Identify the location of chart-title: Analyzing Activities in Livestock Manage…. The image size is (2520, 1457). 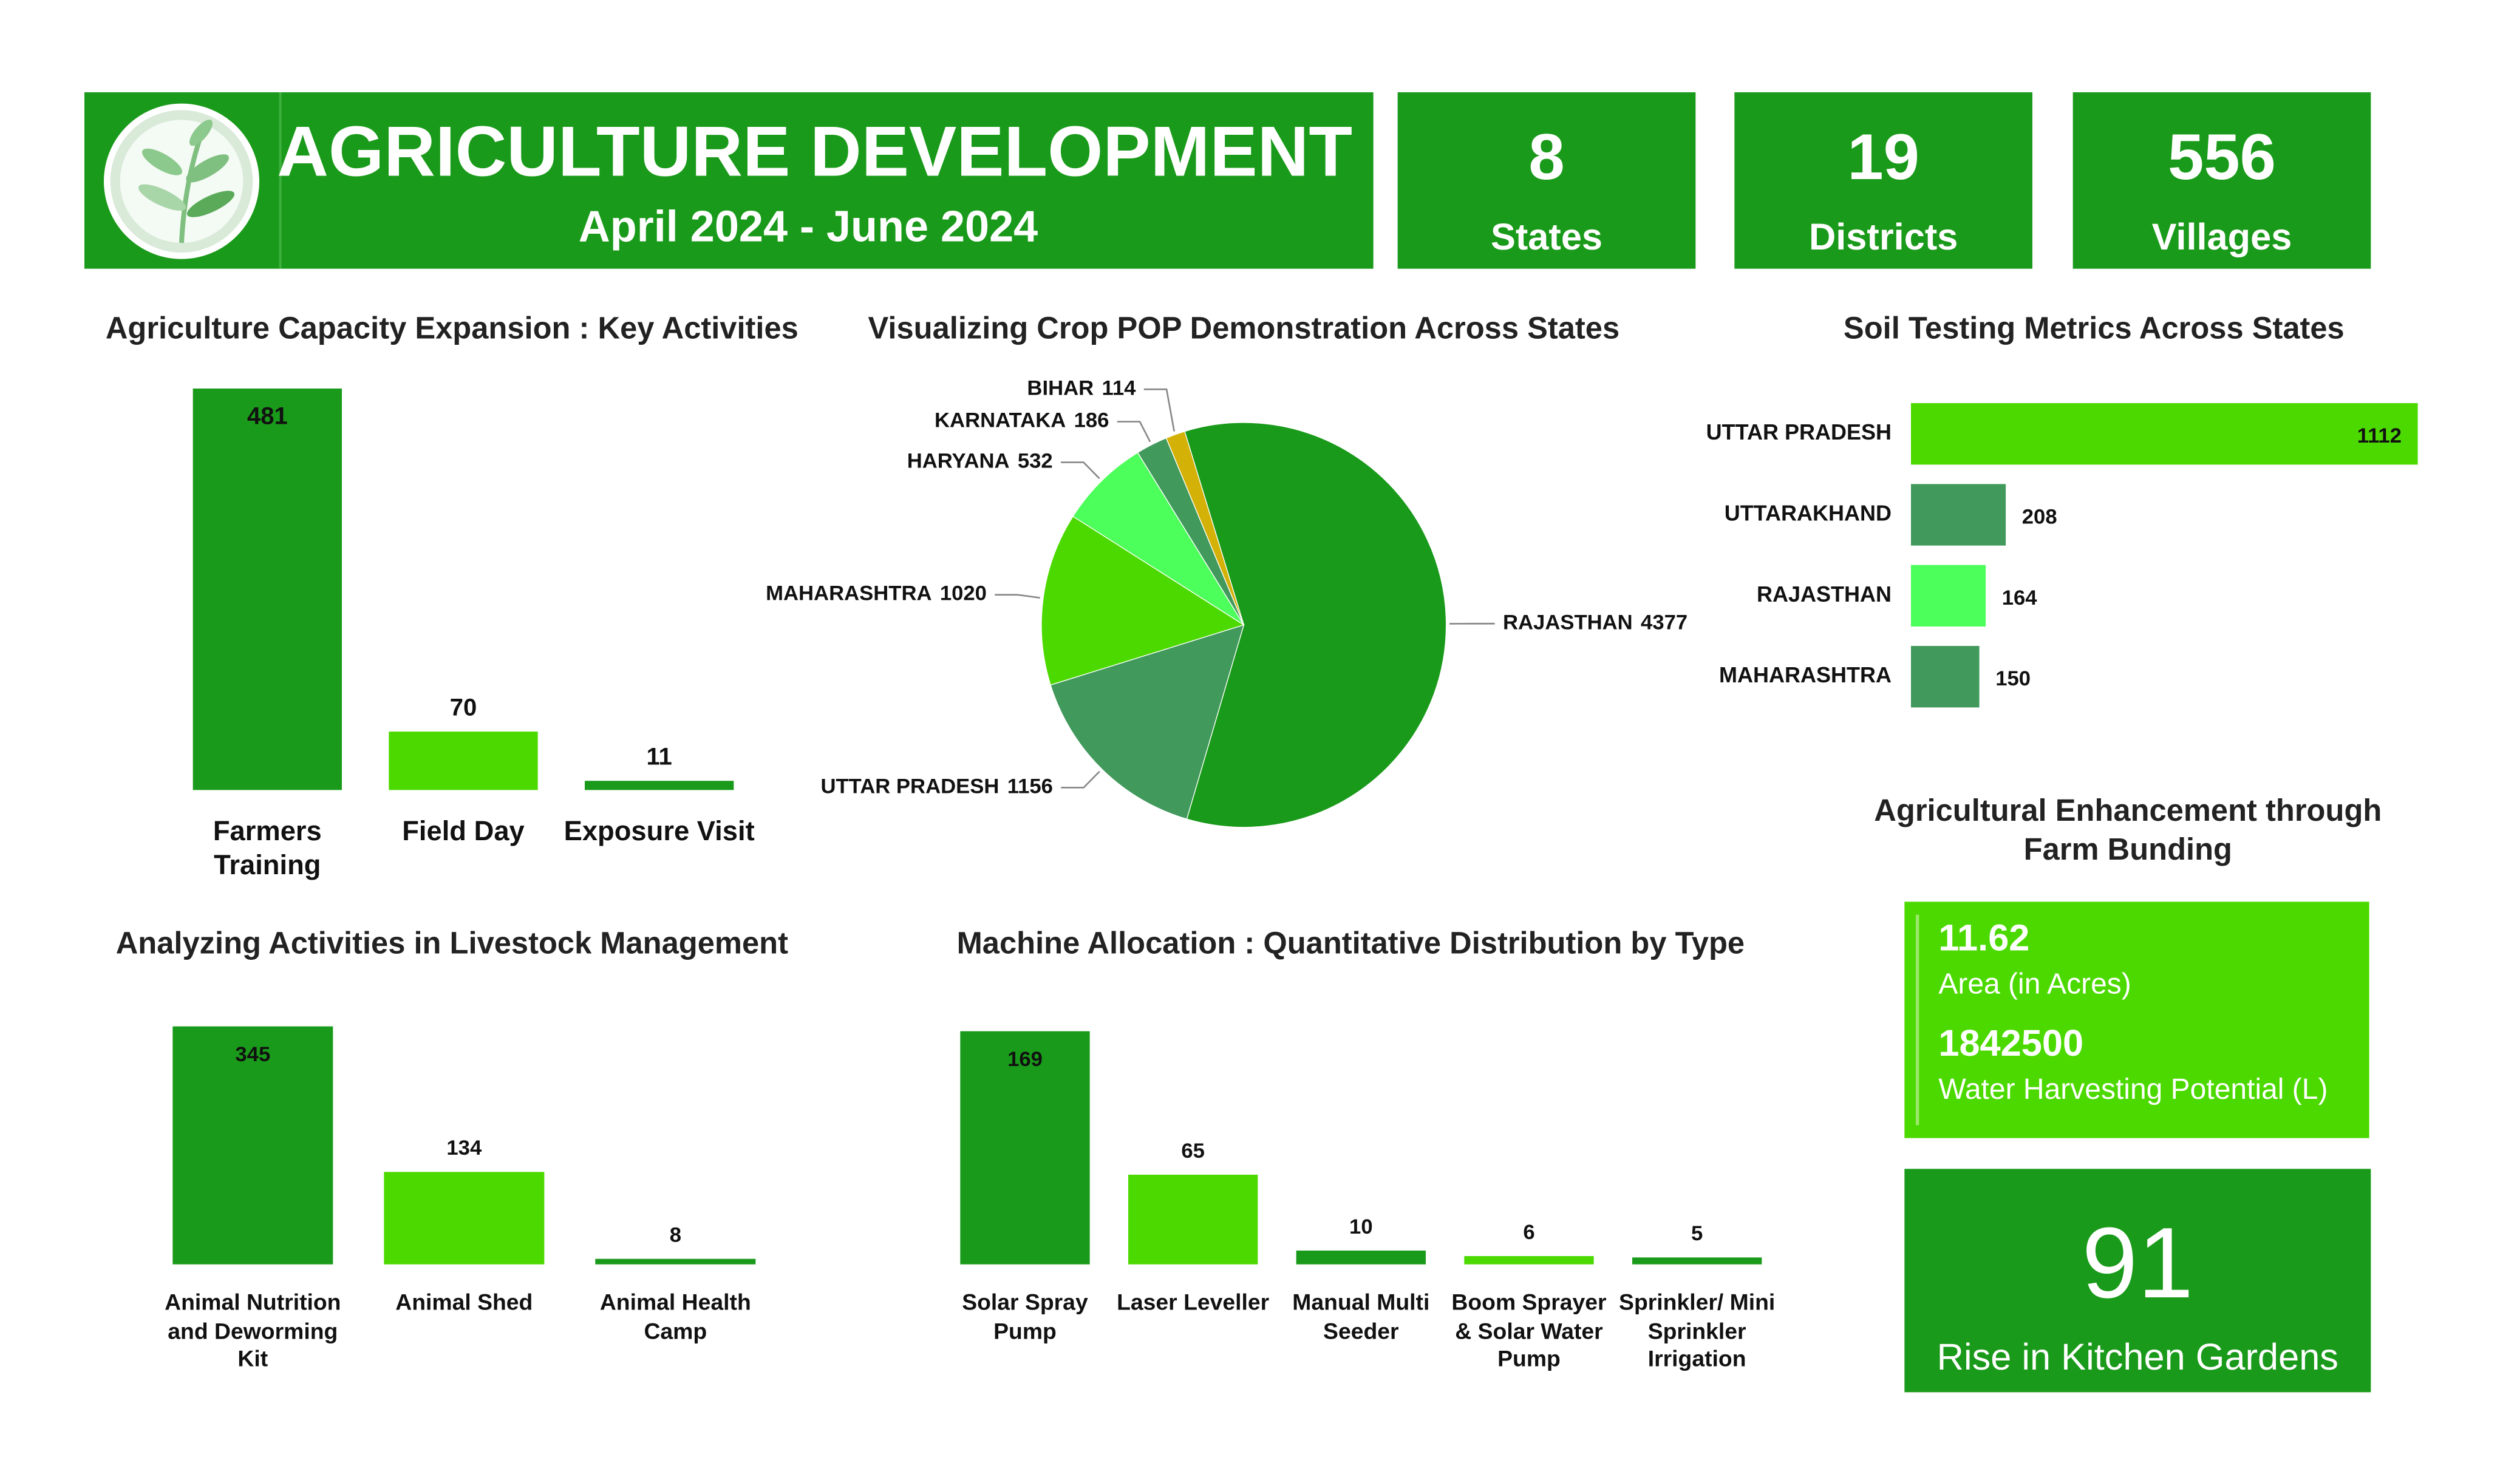
(452, 943).